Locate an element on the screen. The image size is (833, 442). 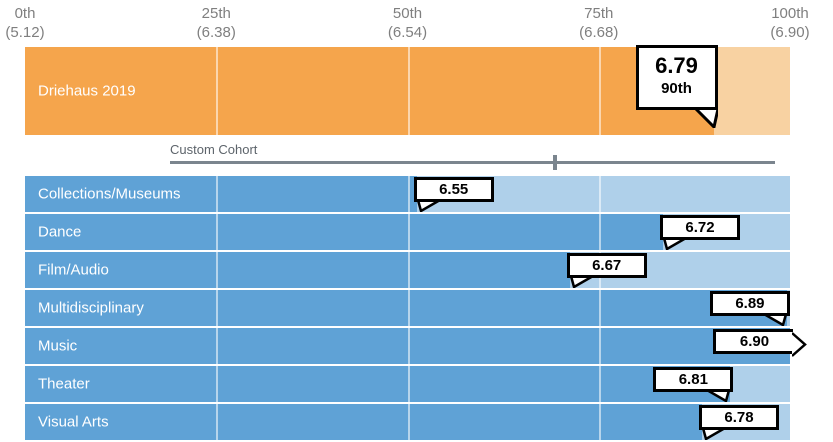
cohort-bar-music: Music 6.90 is located at coordinates (416, 346).